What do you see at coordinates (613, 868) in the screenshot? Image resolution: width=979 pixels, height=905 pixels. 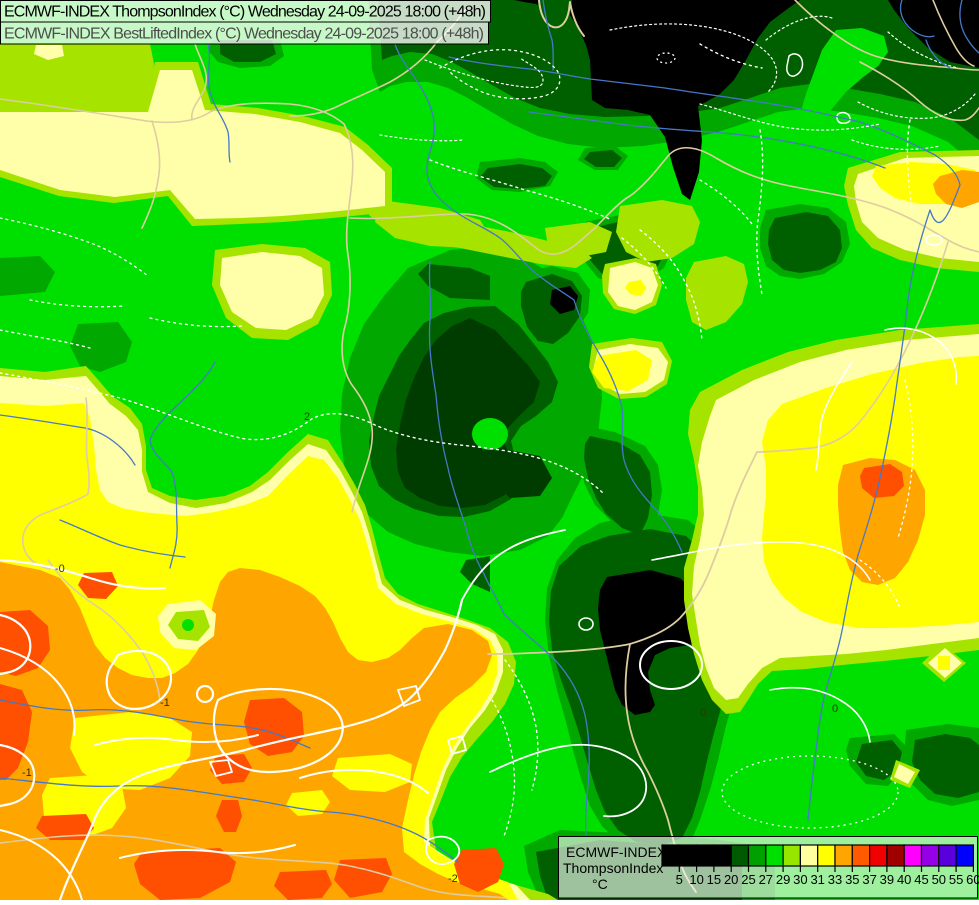 I see `svg-text: ThompsonIndex` at bounding box center [613, 868].